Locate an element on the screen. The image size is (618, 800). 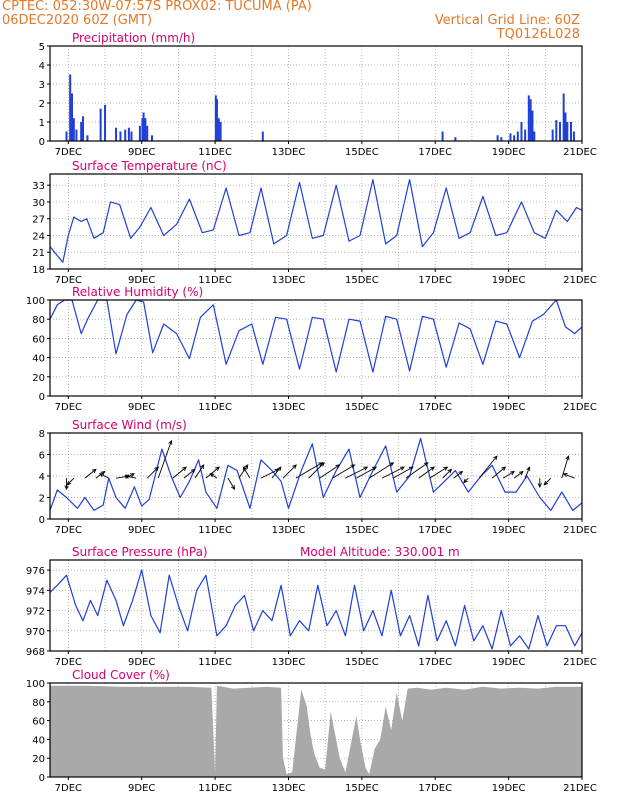
precipitation-xtick-label: 21DEC is located at coordinates (580, 152).